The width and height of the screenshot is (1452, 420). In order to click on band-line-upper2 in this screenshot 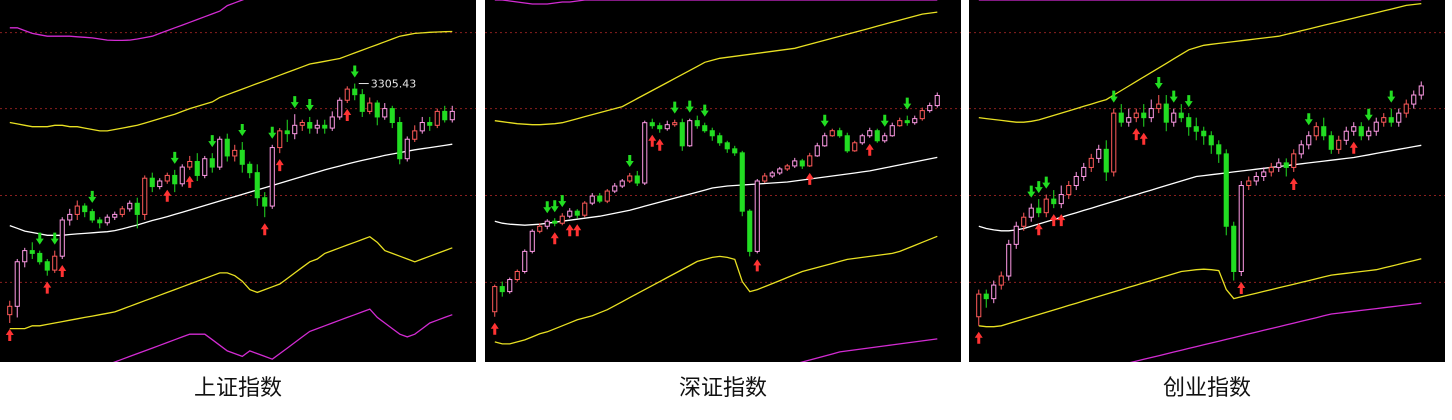, I will do `click(127, 21)`.